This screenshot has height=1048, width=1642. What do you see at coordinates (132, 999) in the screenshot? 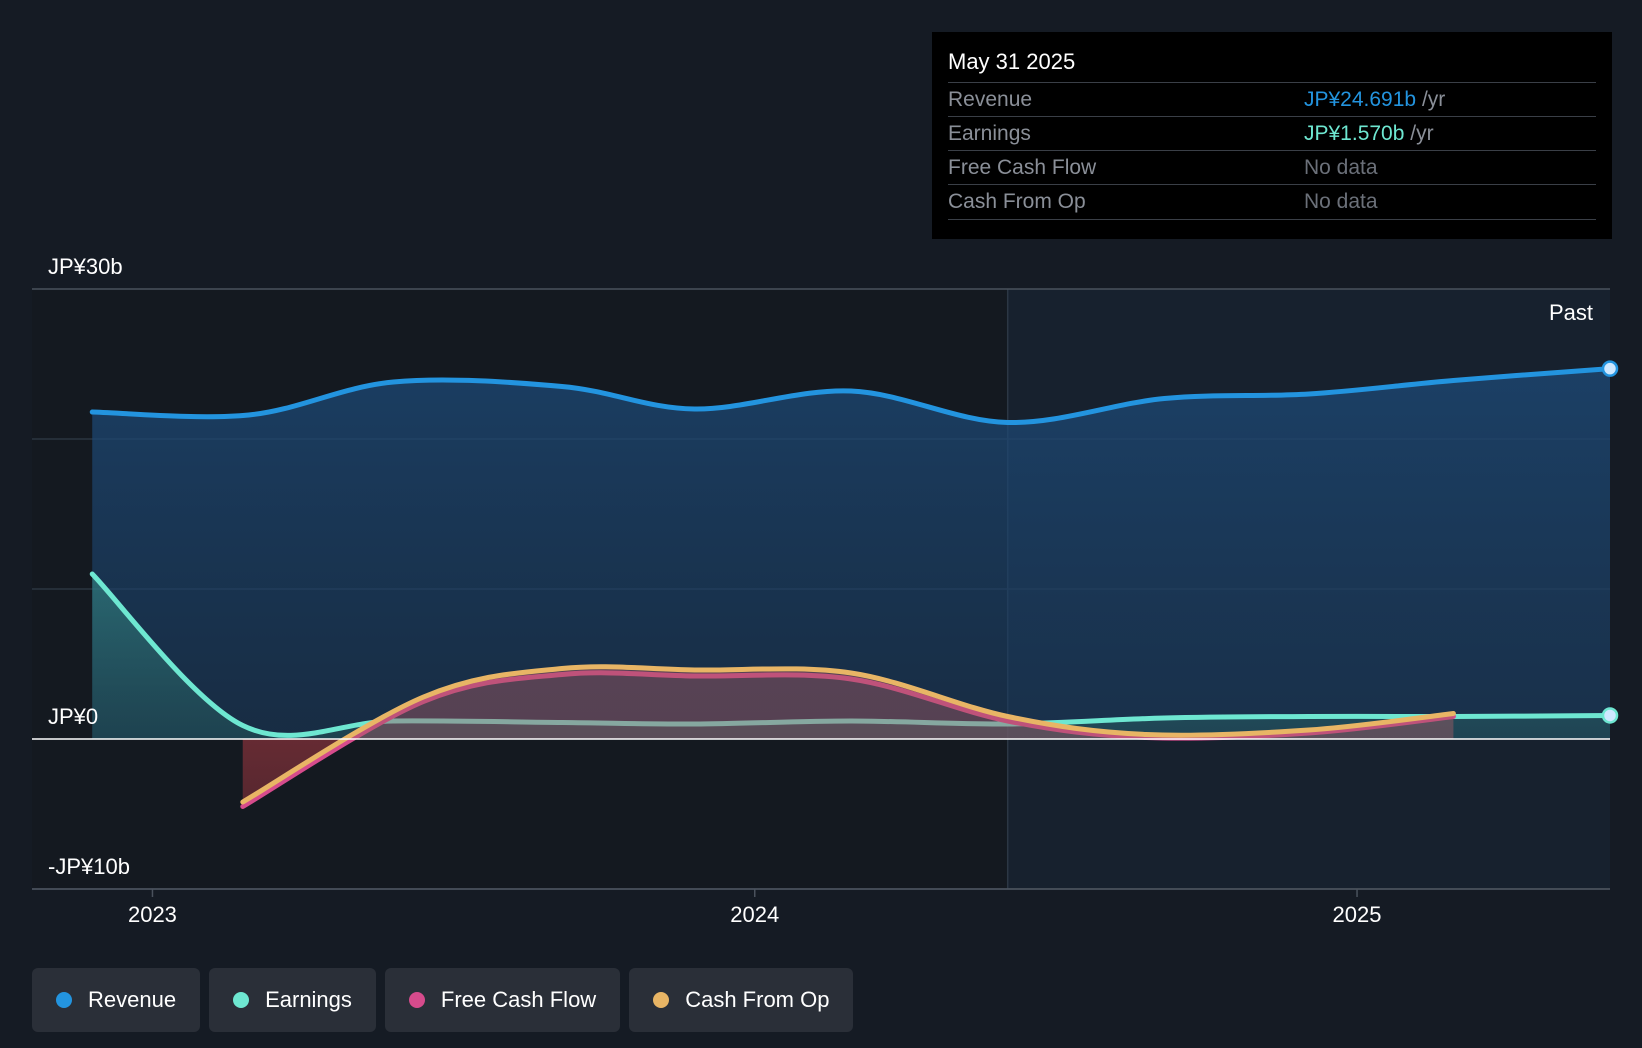
I see `legend-label: Revenue` at bounding box center [132, 999].